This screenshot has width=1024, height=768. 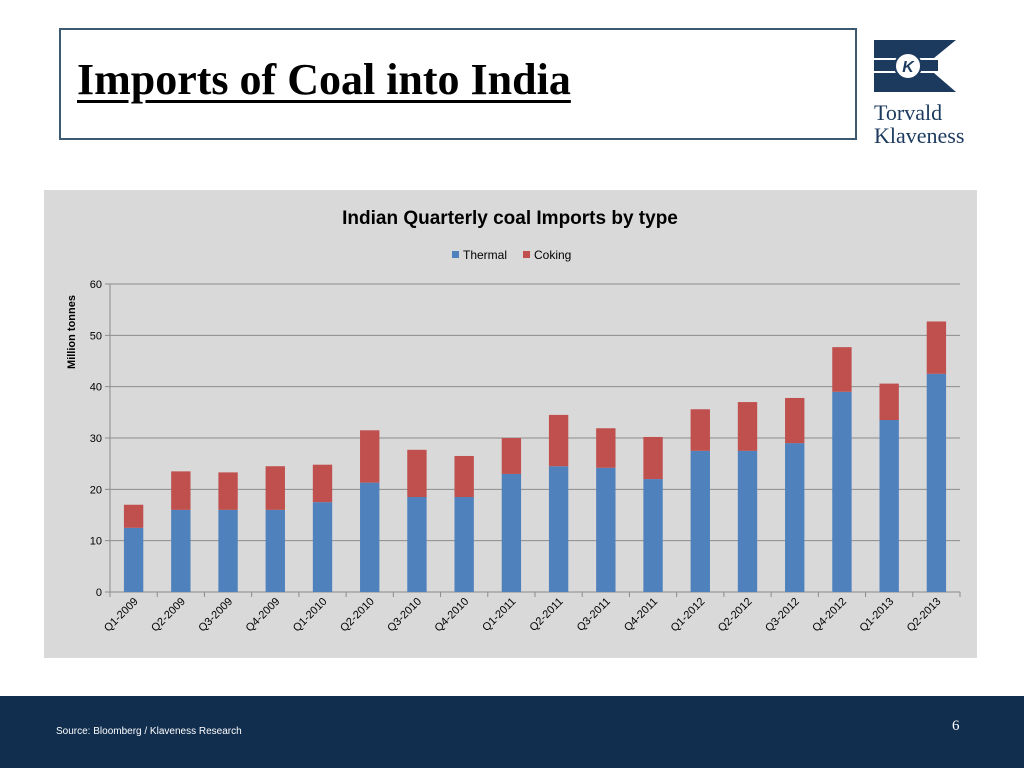 I want to click on bar-thermal-q2-2010, so click(x=370, y=537).